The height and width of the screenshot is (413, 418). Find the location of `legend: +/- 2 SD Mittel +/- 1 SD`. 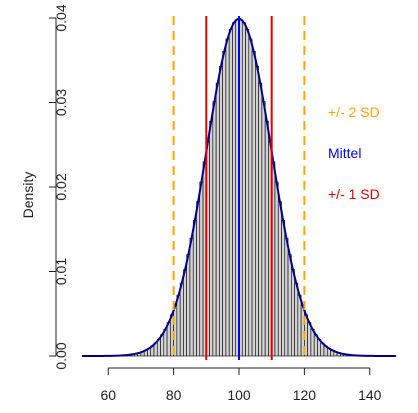

legend: +/- 2 SD Mittel +/- 1 SD is located at coordinates (354, 153).